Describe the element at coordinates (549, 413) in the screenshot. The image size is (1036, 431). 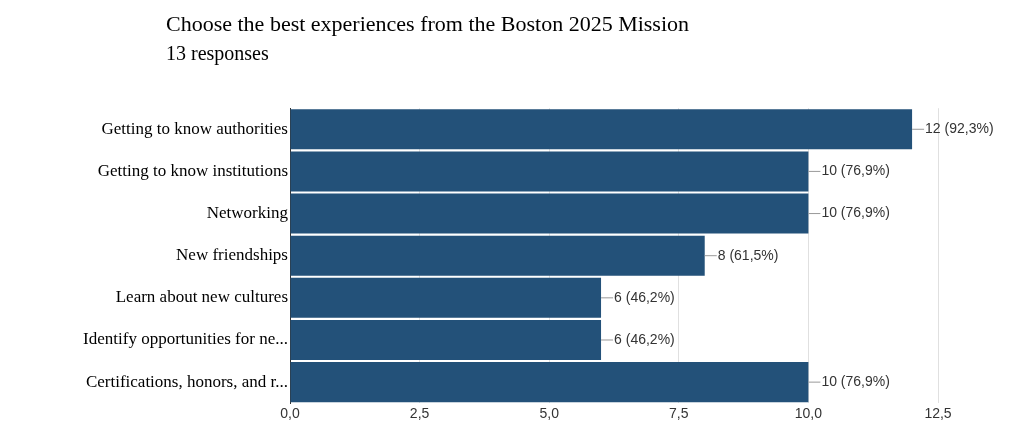
I see `x-tick-label: 5,0` at that location.